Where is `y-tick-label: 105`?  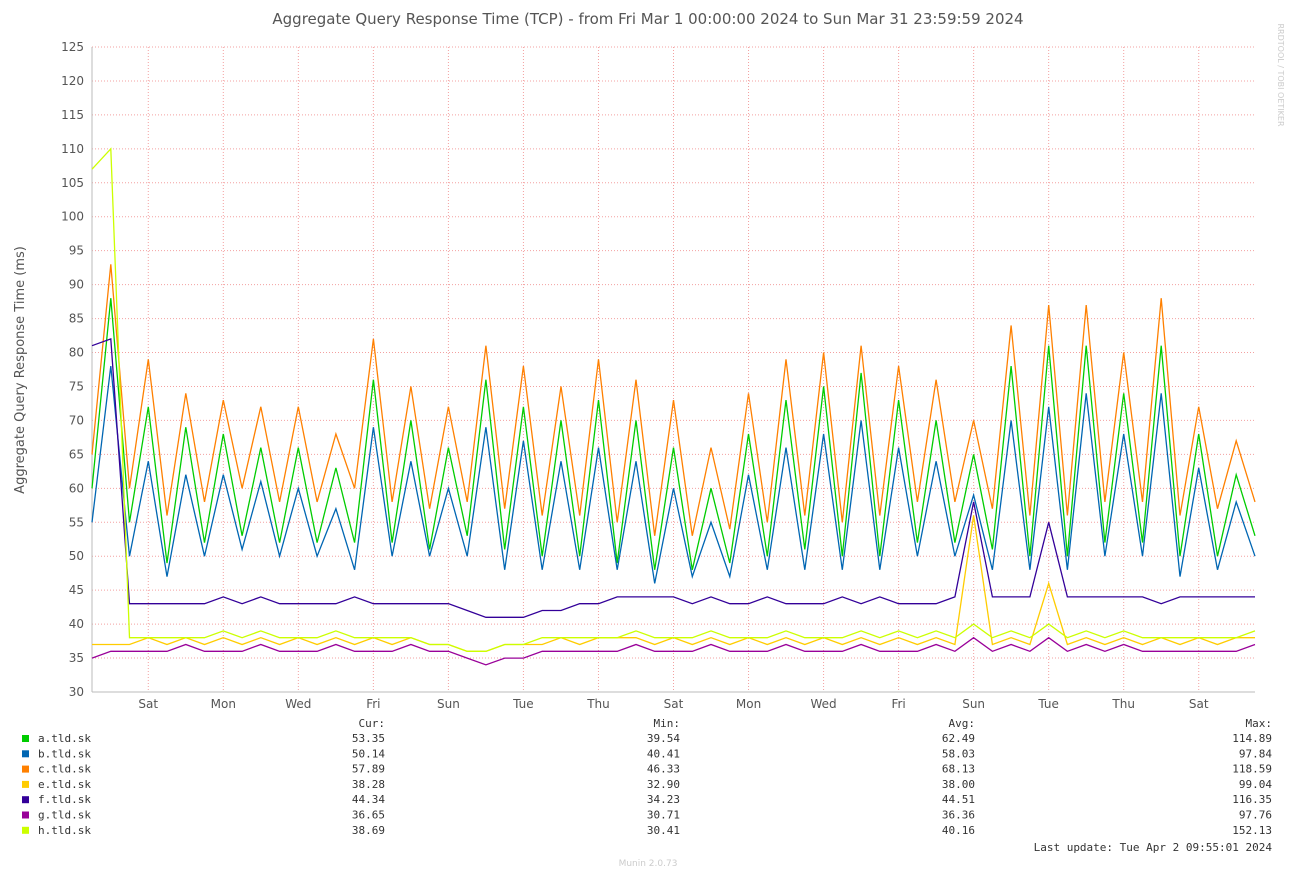
y-tick-label: 105 is located at coordinates (72, 183).